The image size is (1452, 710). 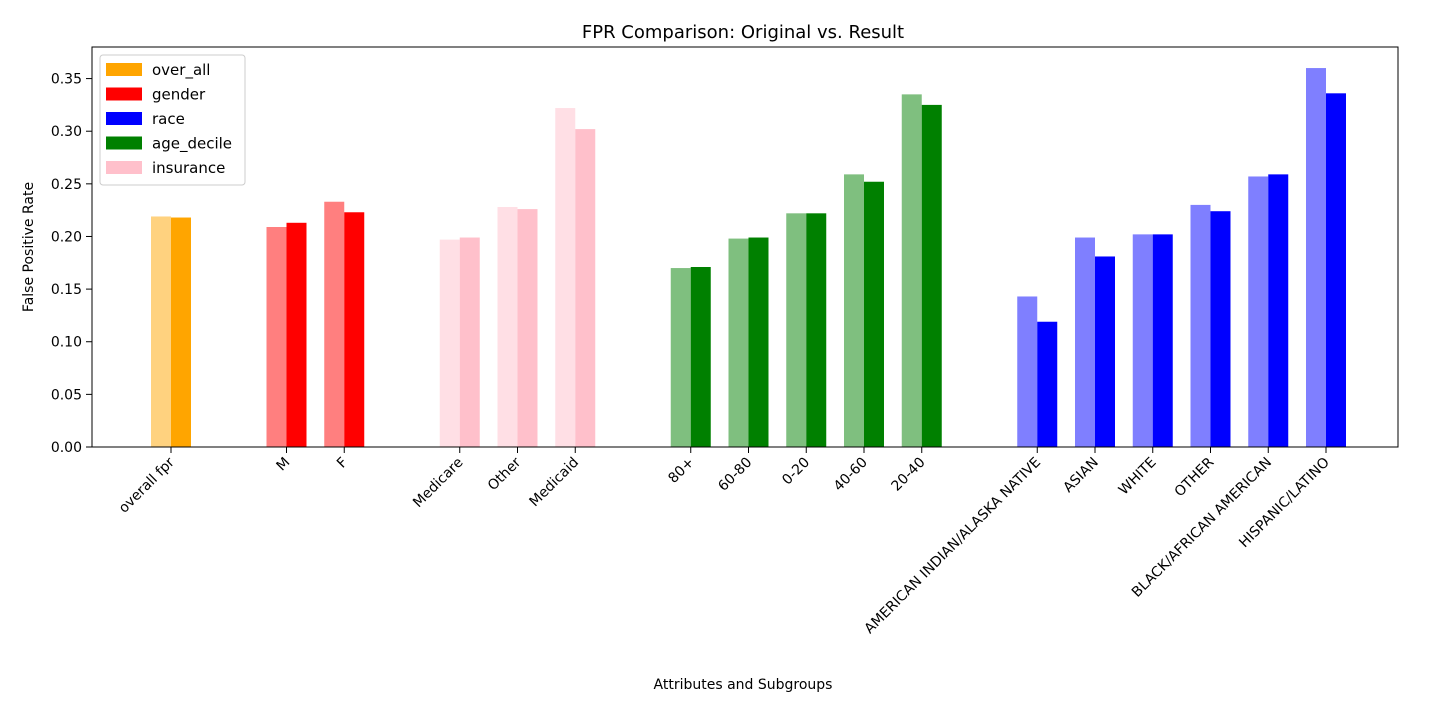 I want to click on y-tick-label-6: 0.30, so click(x=66, y=132).